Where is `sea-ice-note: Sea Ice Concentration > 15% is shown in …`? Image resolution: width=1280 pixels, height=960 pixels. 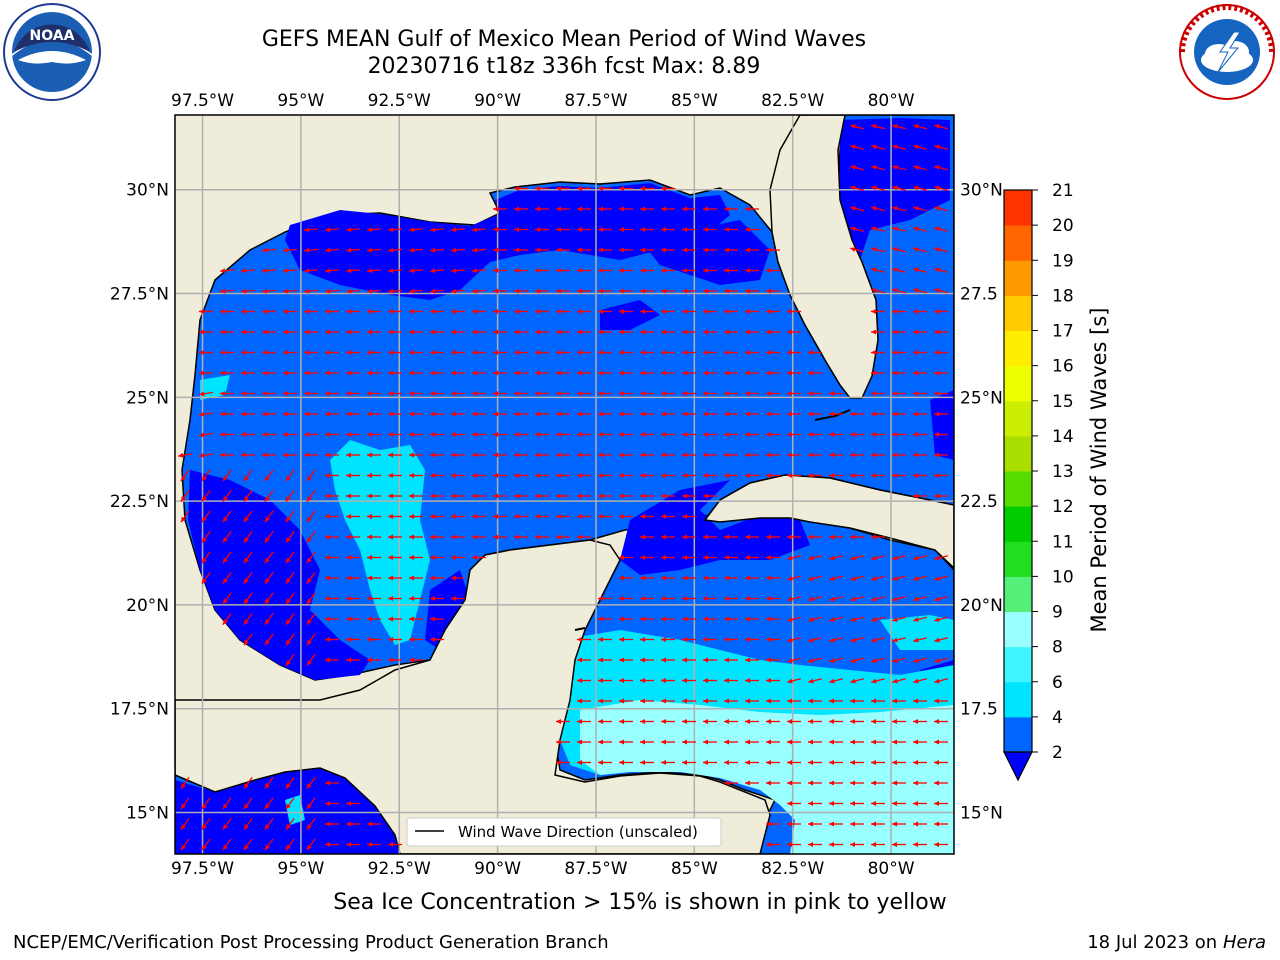 sea-ice-note: Sea Ice Concentration > 15% is shown in … is located at coordinates (640, 902).